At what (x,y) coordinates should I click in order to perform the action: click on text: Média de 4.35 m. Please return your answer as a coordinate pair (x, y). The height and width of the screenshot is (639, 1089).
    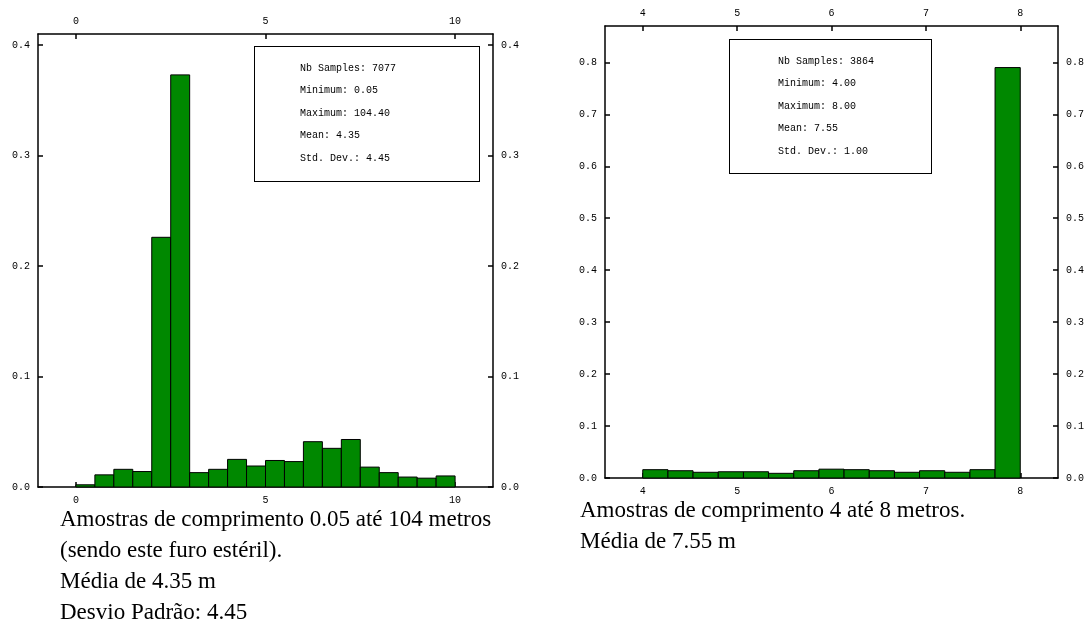
    Looking at the image, I should click on (138, 581).